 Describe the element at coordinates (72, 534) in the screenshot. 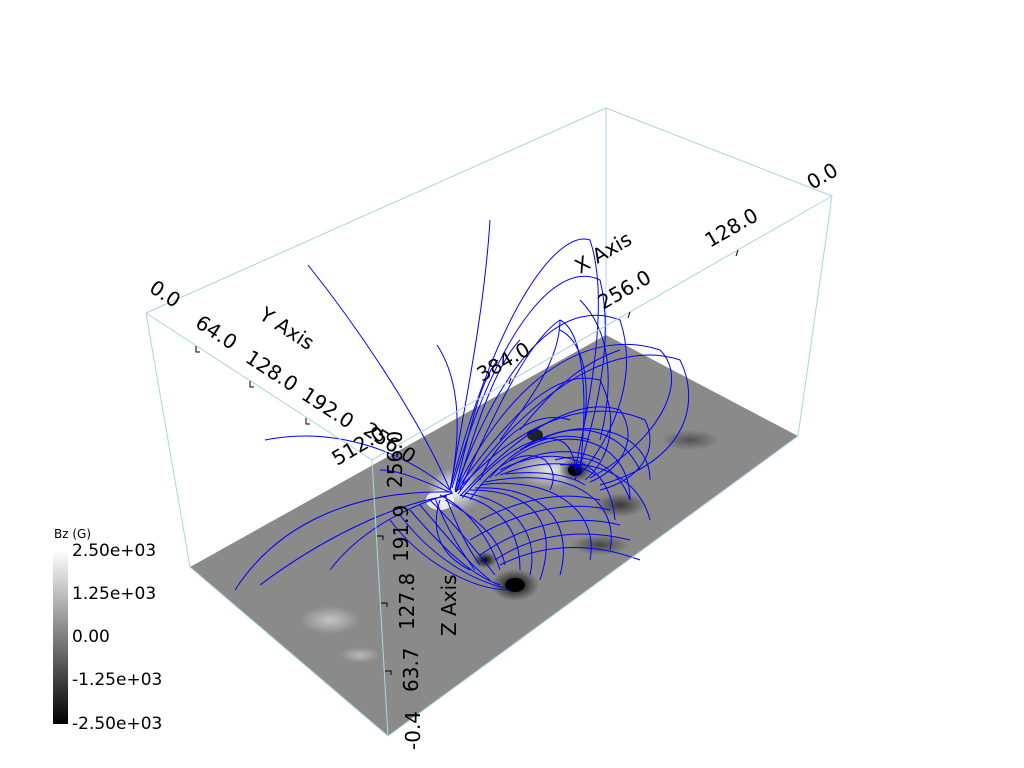

I see `colorbar-title: Bz (G)` at that location.